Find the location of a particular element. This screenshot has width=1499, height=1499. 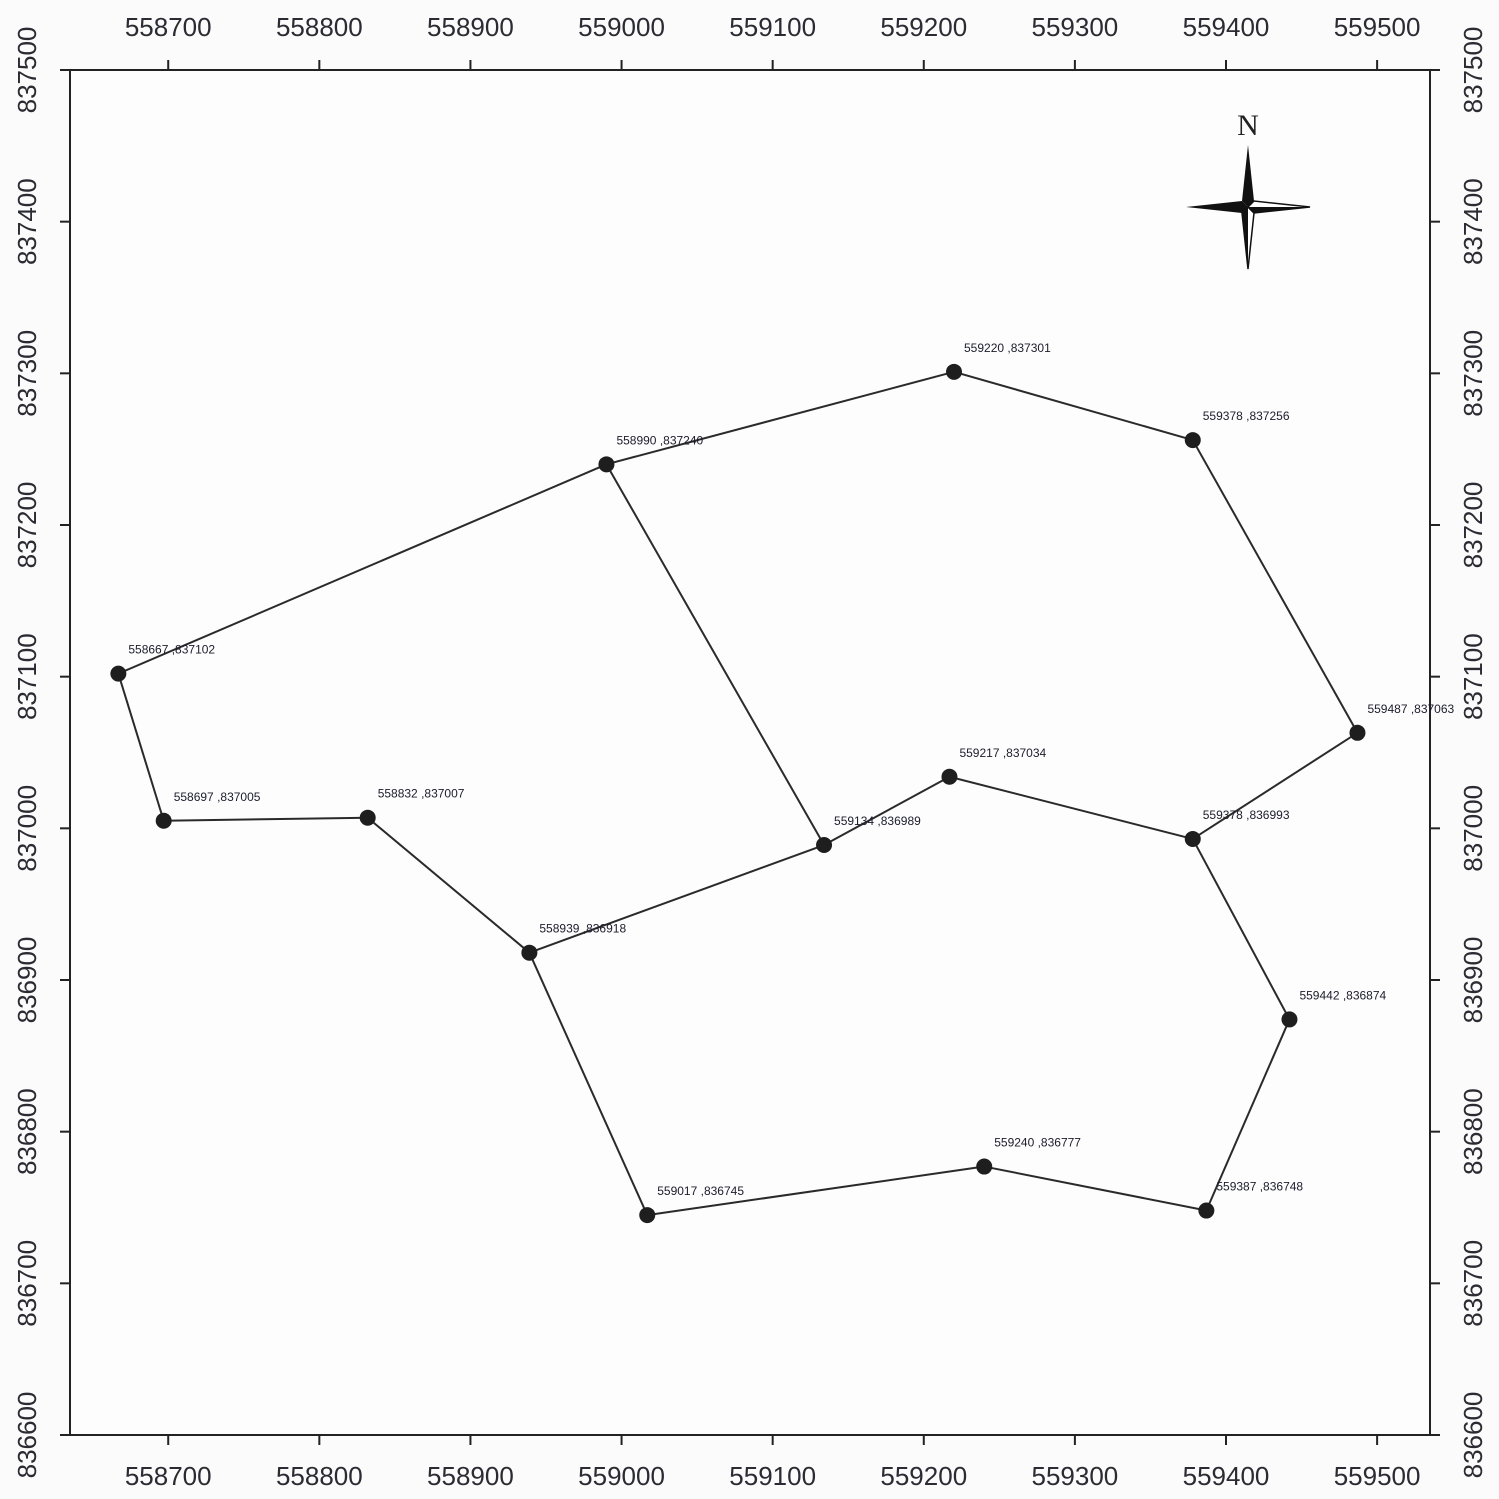

survey-point-label: 558939 ,836918 is located at coordinates (582, 929).